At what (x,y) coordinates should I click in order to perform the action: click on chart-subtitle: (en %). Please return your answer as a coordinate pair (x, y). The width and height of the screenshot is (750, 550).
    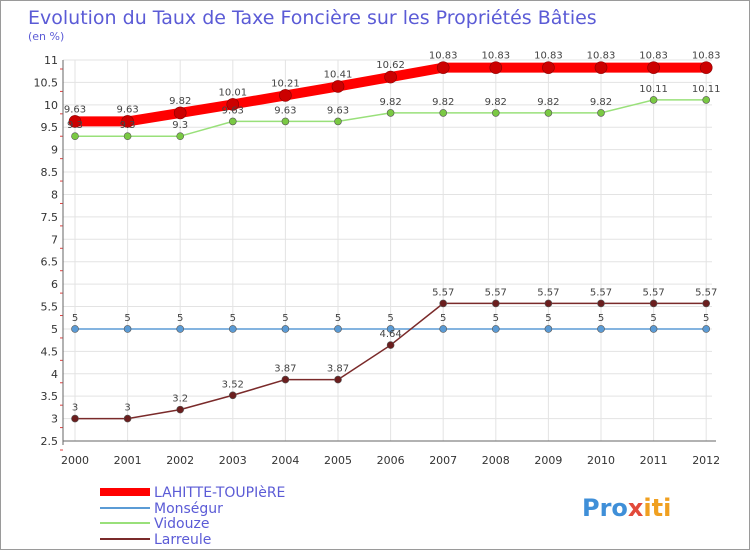
    Looking at the image, I should click on (46, 36).